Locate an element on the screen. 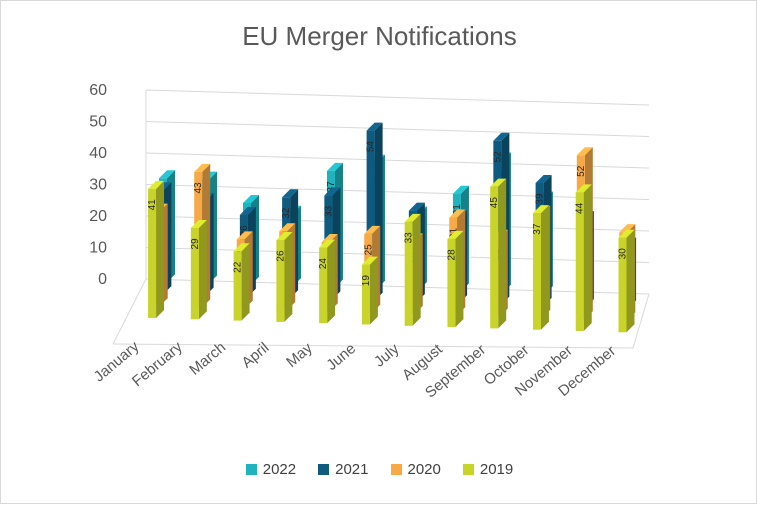  bar-2019-August is located at coordinates (451, 283).